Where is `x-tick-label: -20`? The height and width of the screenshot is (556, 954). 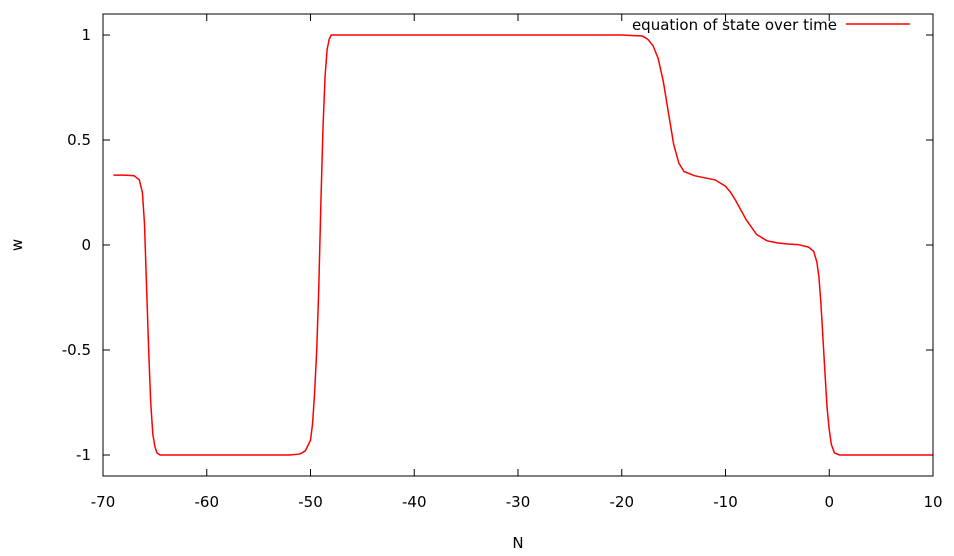
x-tick-label: -20 is located at coordinates (622, 502).